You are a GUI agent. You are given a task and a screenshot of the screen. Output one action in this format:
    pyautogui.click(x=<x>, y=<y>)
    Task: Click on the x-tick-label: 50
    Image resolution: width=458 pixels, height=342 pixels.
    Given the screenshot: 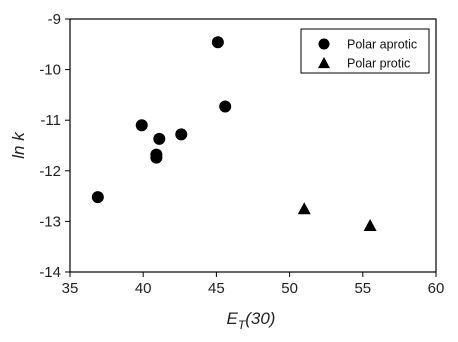 What is the action you would take?
    pyautogui.click(x=289, y=288)
    